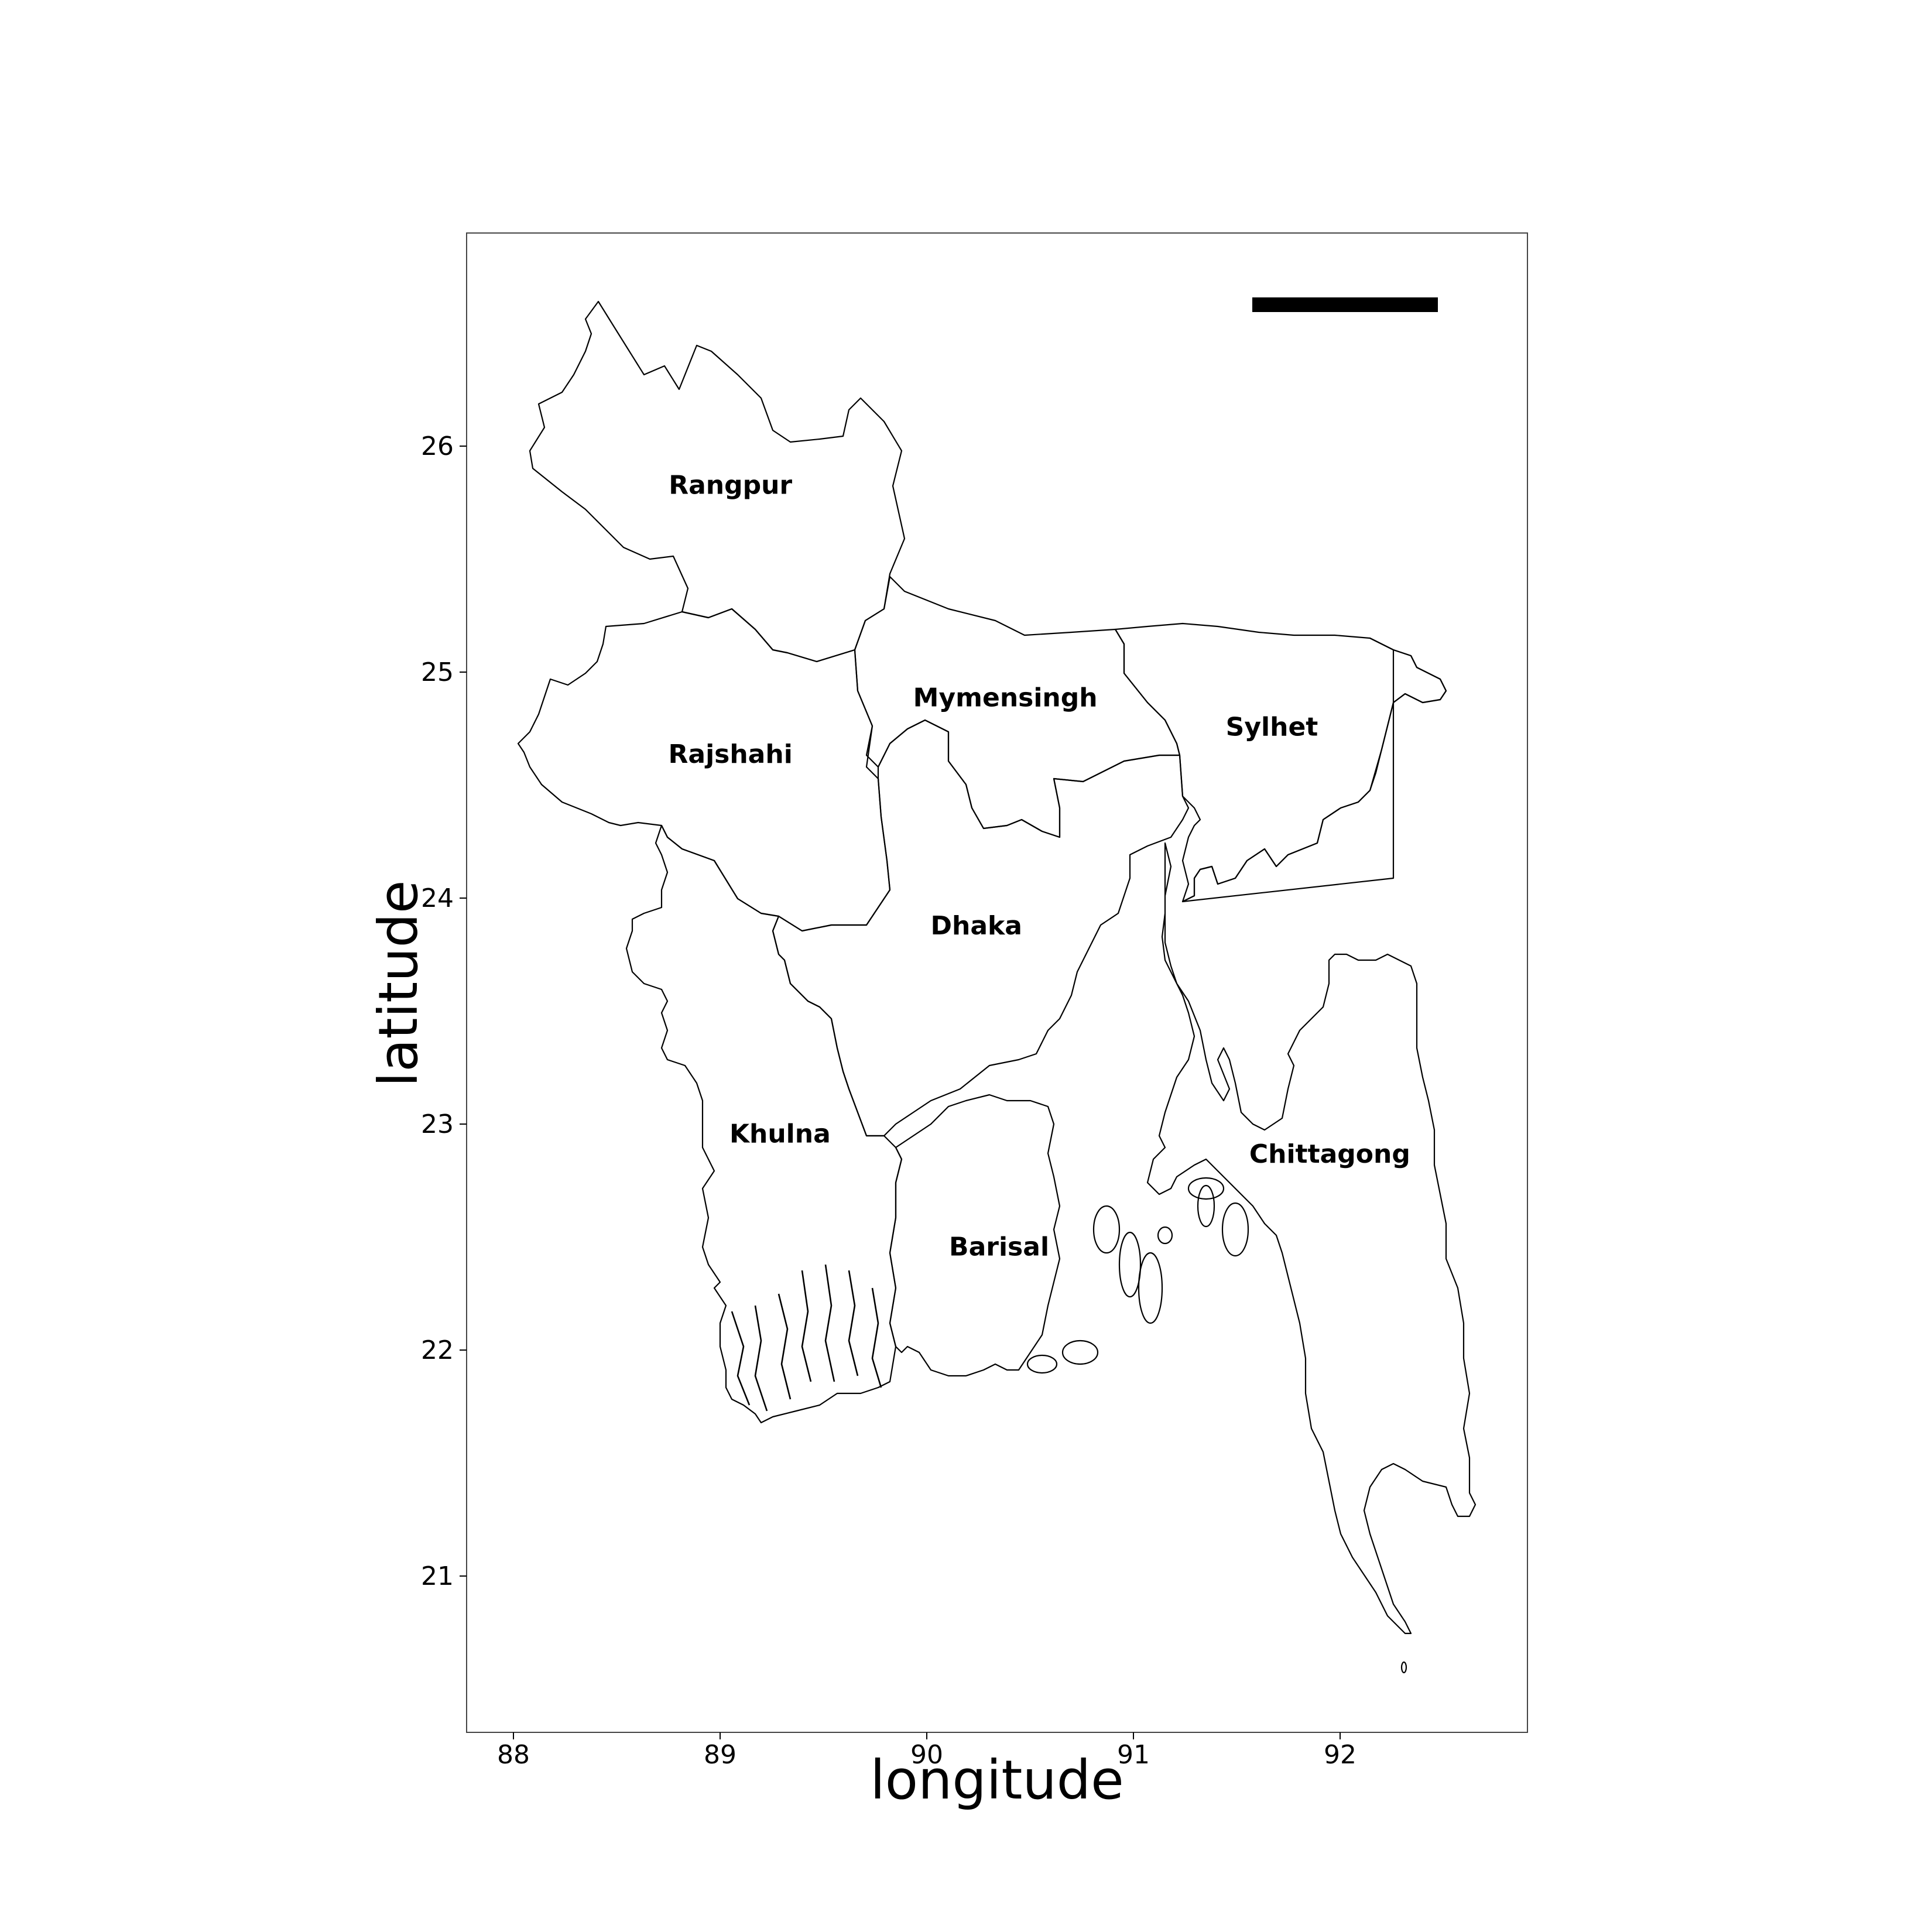  Describe the element at coordinates (730, 485) in the screenshot. I see `region-label-rangpur: Rangpur` at that location.